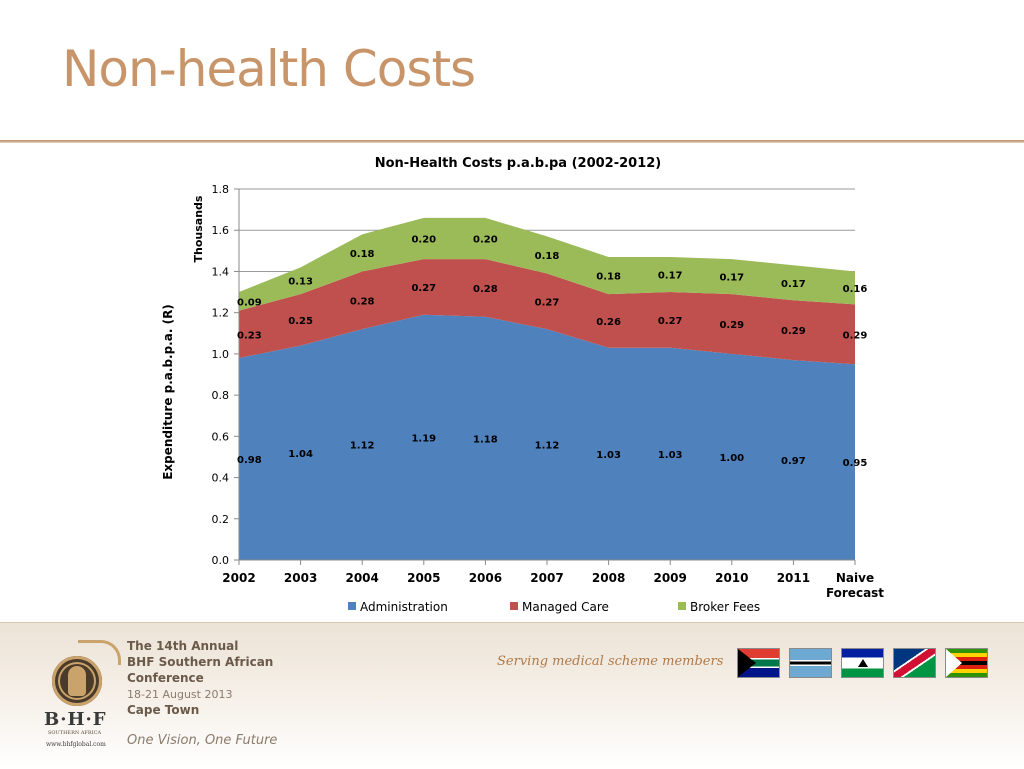 Image resolution: width=1024 pixels, height=769 pixels. Describe the element at coordinates (855, 585) in the screenshot. I see `x-tick-label: Naive Forecast` at that location.